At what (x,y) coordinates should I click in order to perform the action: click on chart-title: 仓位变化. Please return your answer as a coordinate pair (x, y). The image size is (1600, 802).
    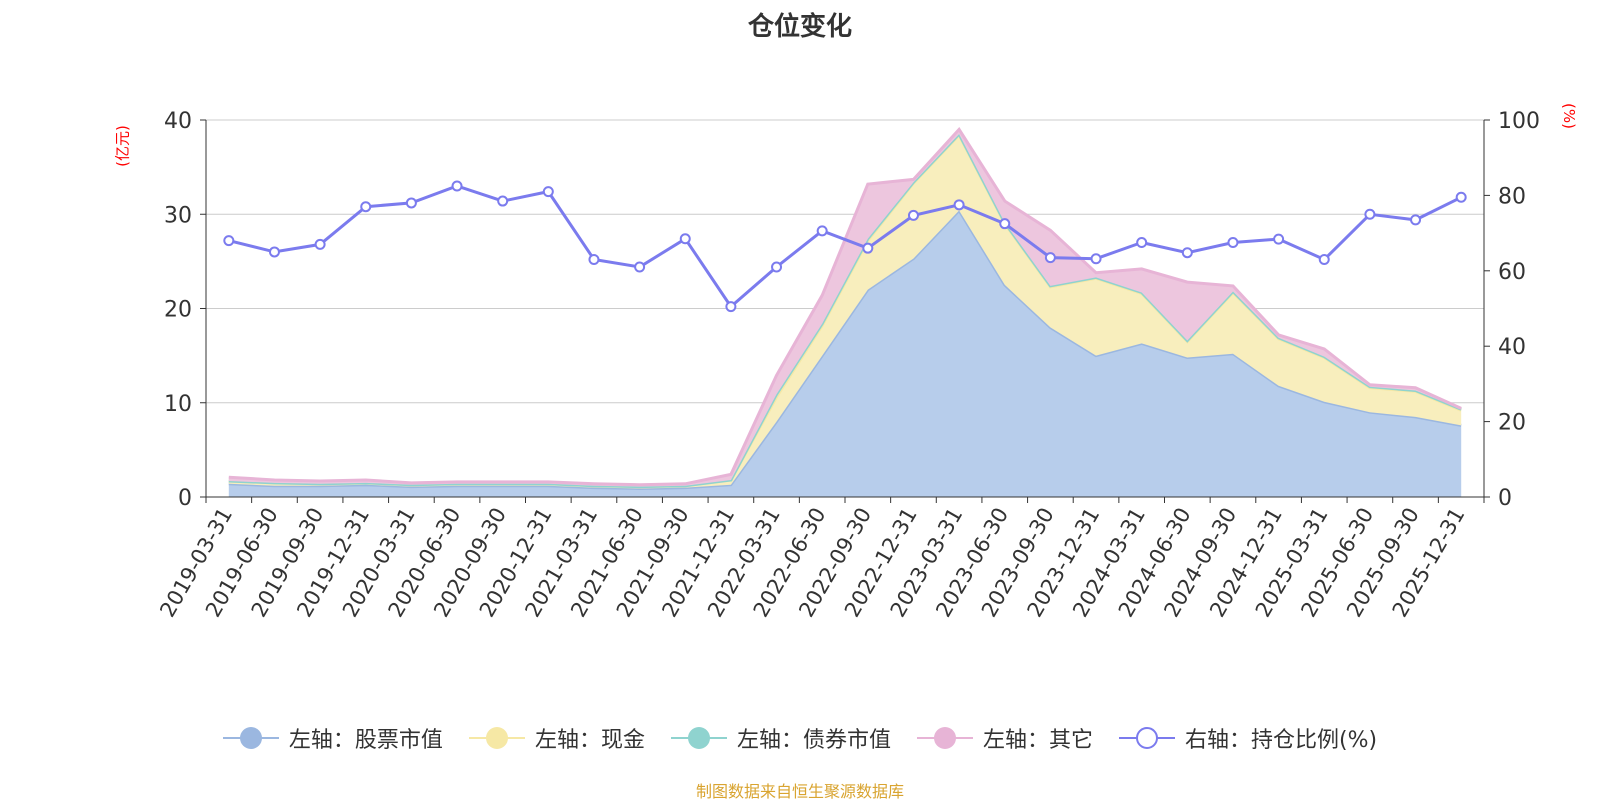
    Looking at the image, I should click on (799, 27).